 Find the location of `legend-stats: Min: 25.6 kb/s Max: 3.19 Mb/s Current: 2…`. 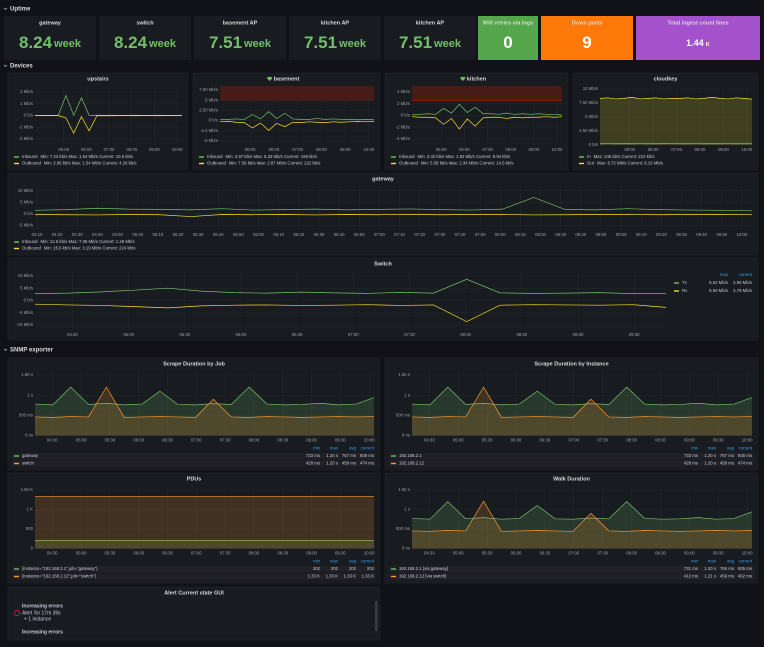

legend-stats: Min: 25.6 kb/s Max: 3.19 Mb/s Current: 2… is located at coordinates (89, 248).